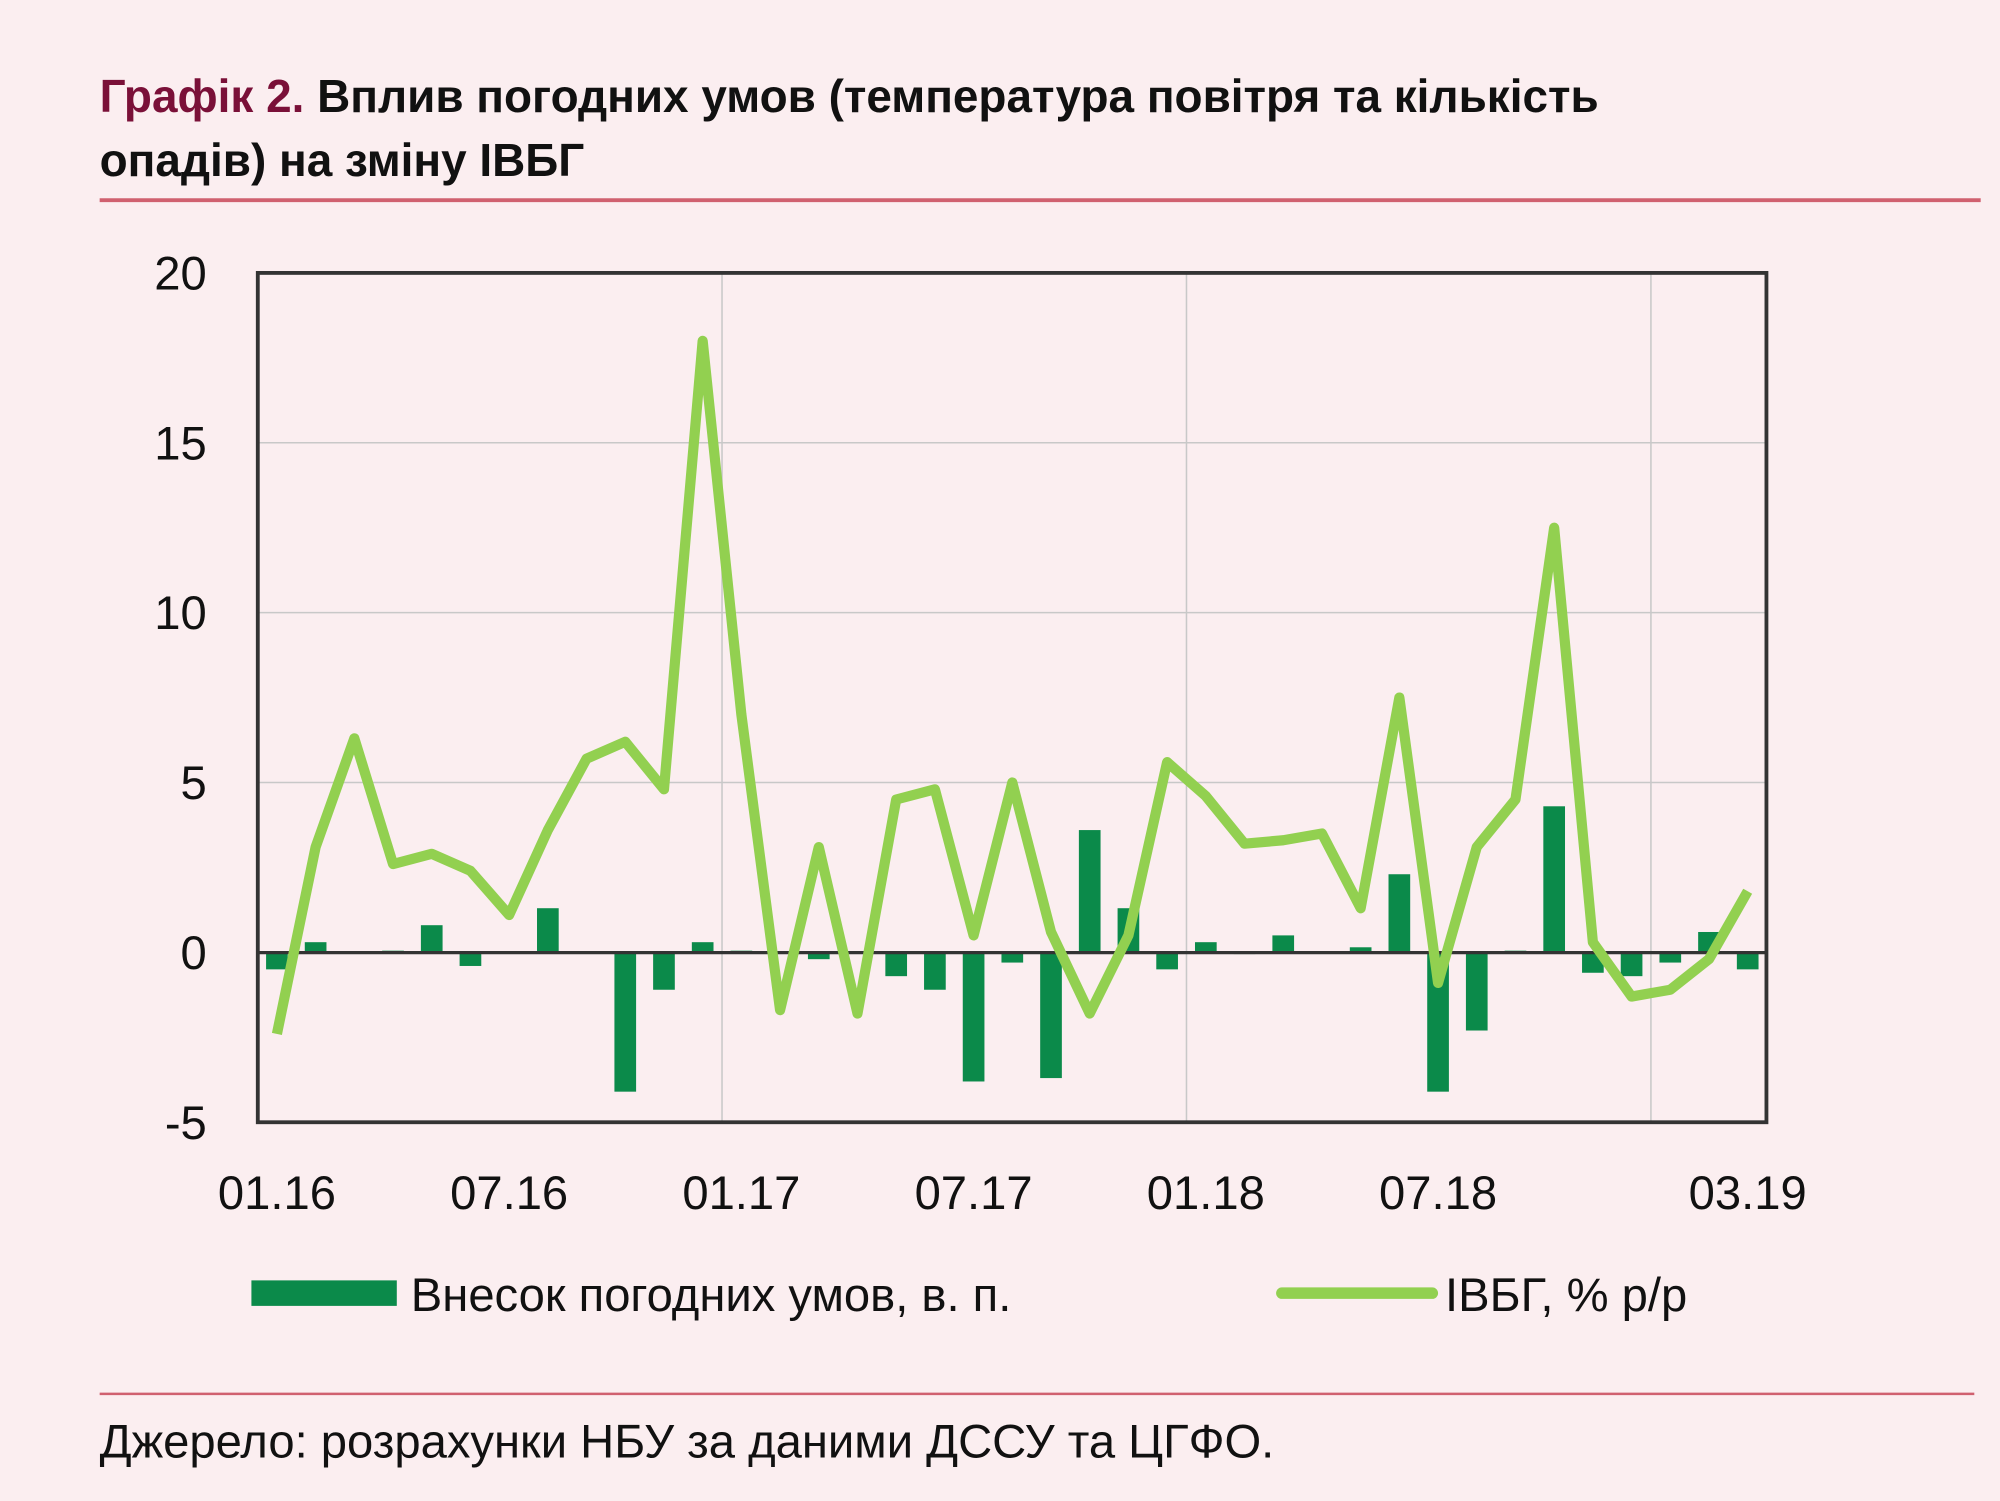  Describe the element at coordinates (935, 971) in the screenshot. I see `bar-06.17` at that location.